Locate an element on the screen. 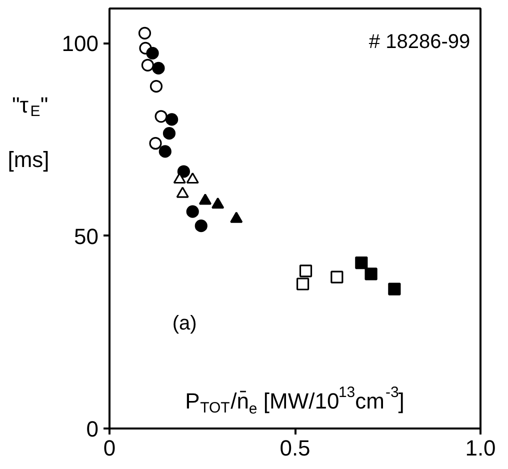  x-tick-label: 0 is located at coordinates (109, 448).